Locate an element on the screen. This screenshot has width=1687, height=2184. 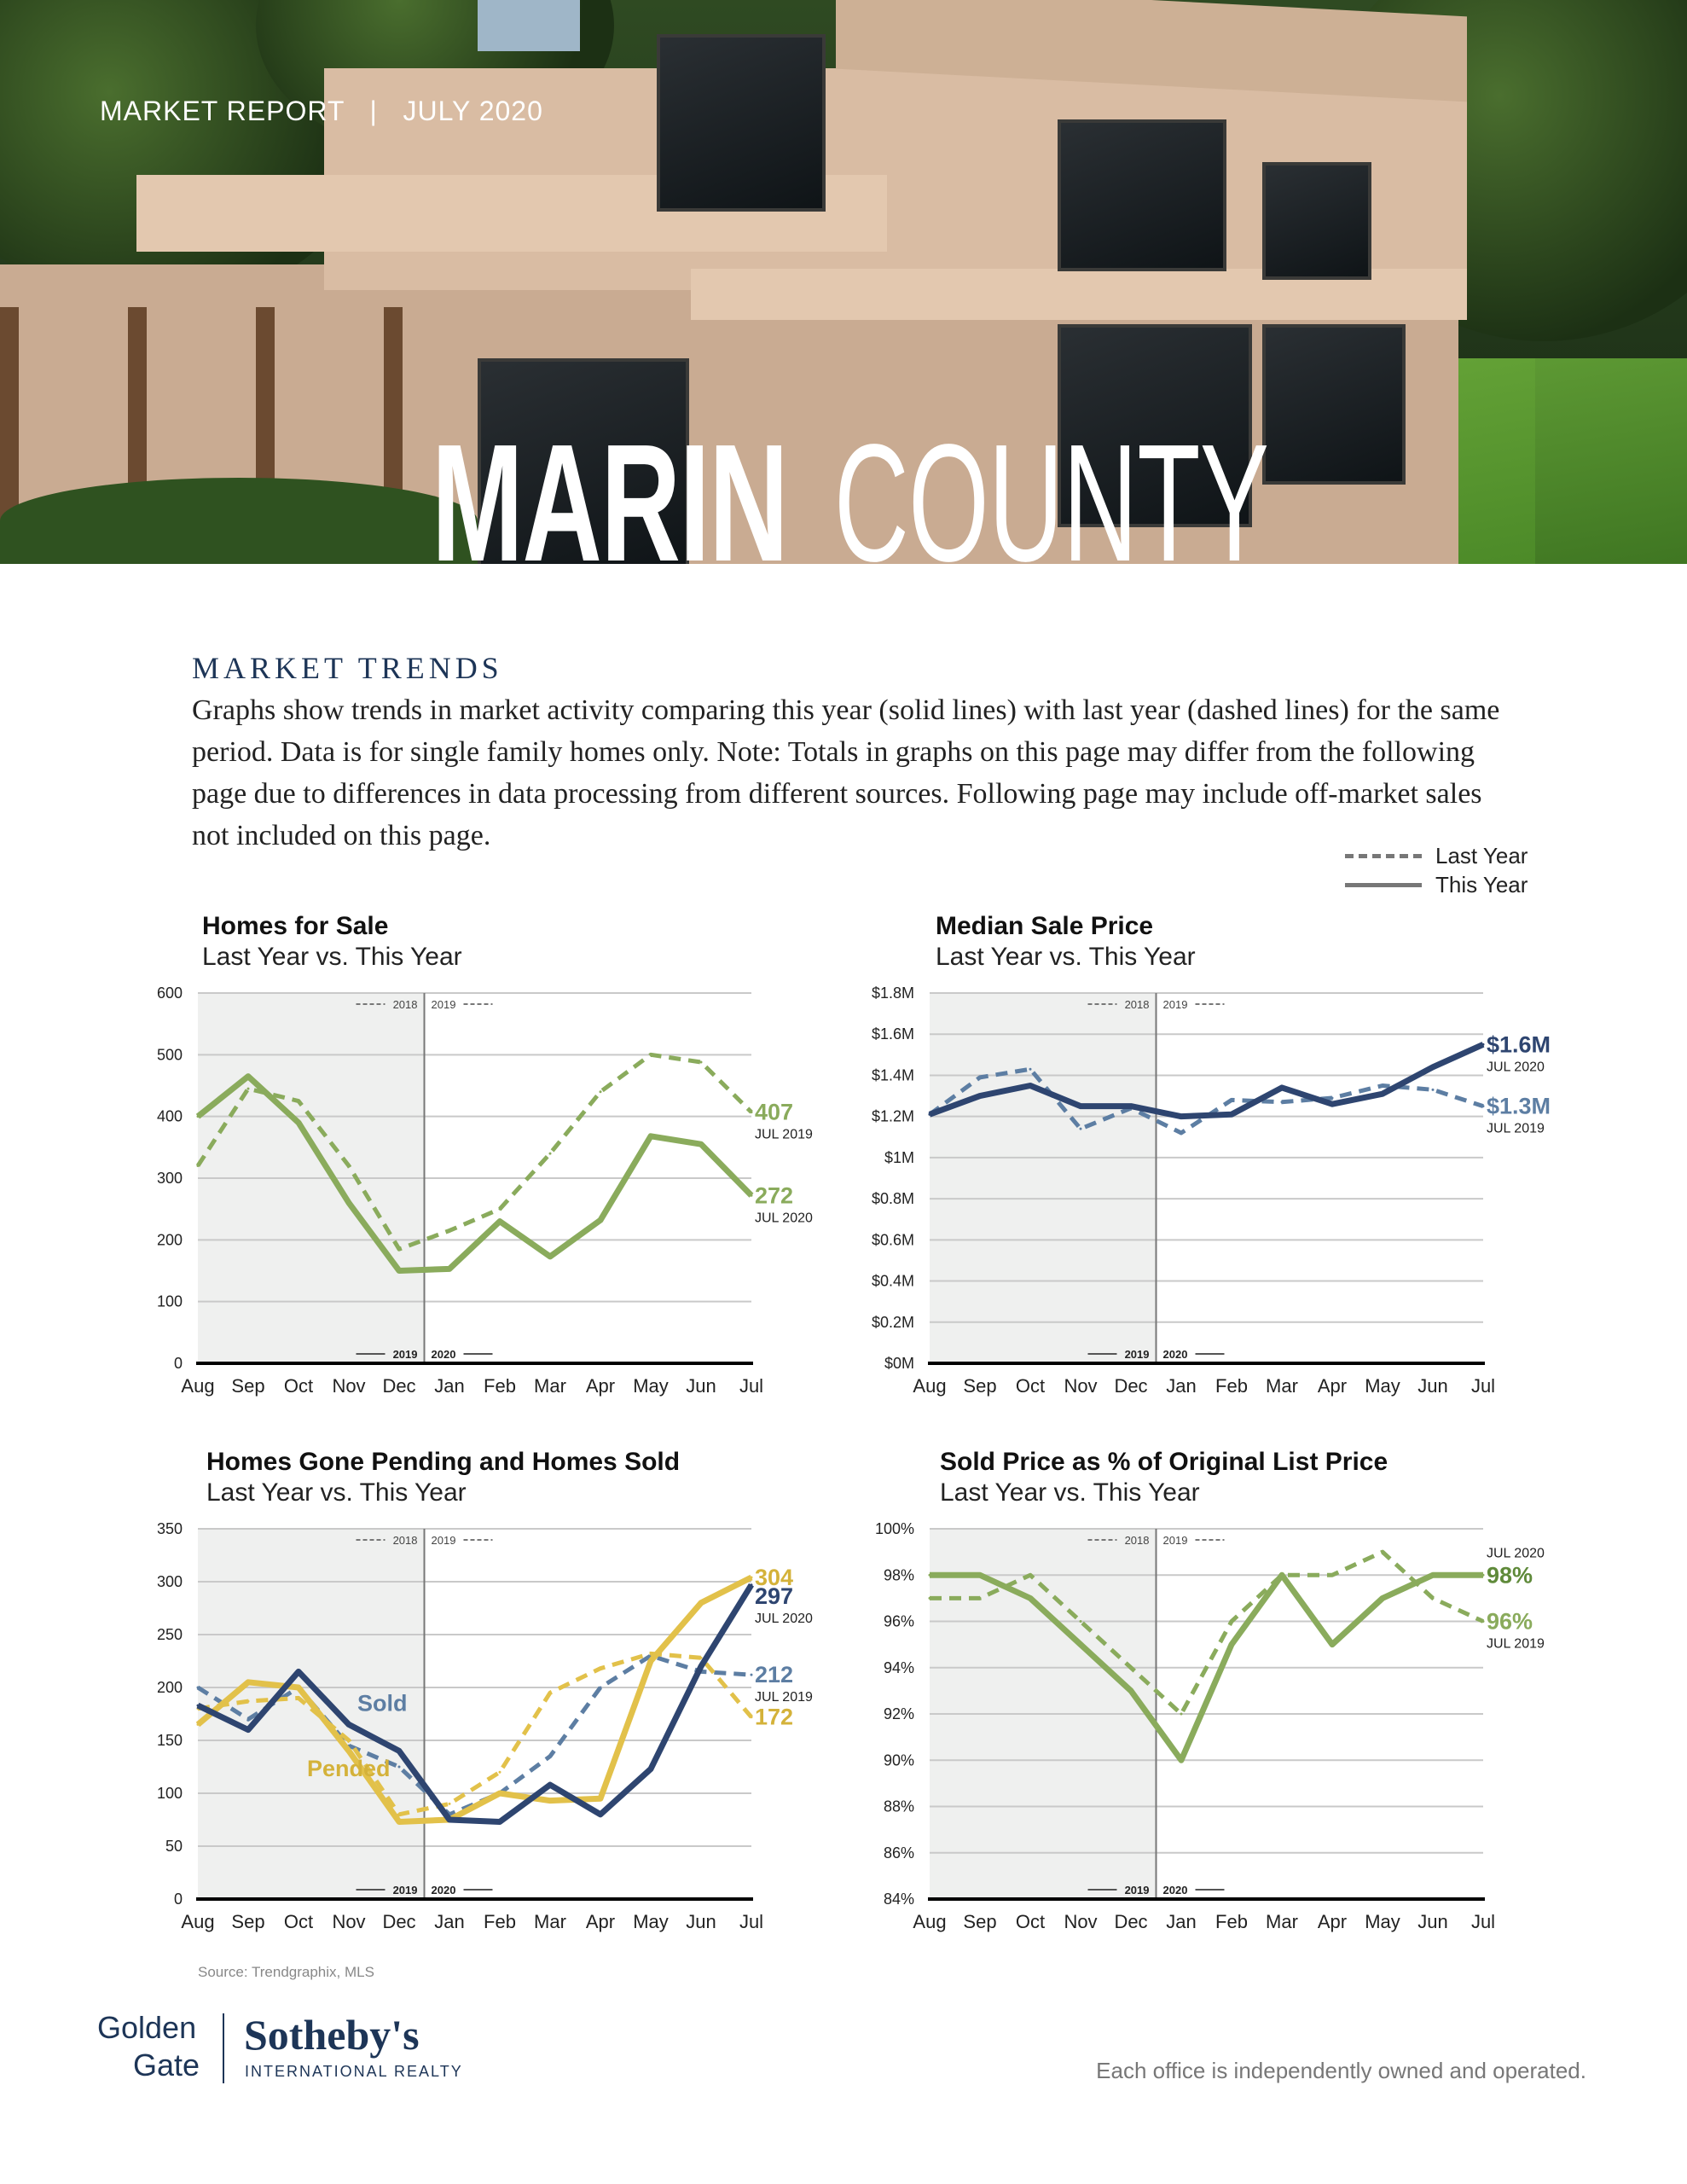
dashed-line-swatch is located at coordinates (1384, 856).